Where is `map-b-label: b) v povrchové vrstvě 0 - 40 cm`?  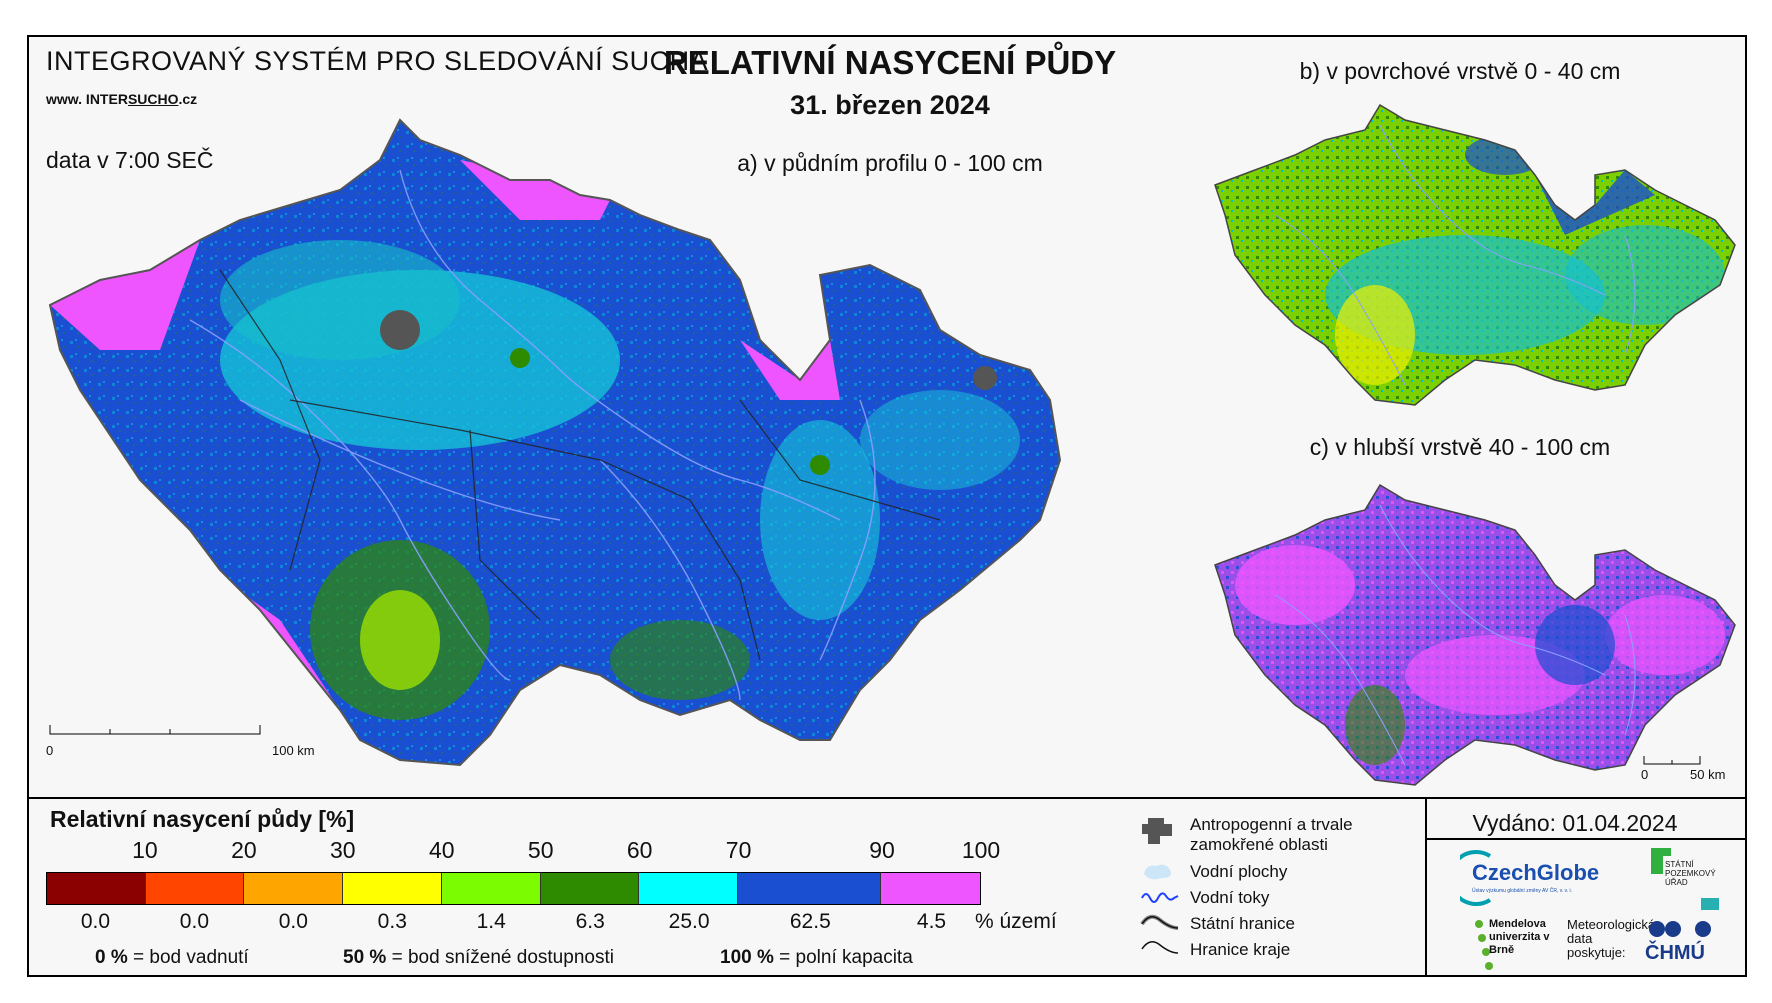 map-b-label: b) v povrchové vrstvě 0 - 40 cm is located at coordinates (1460, 71).